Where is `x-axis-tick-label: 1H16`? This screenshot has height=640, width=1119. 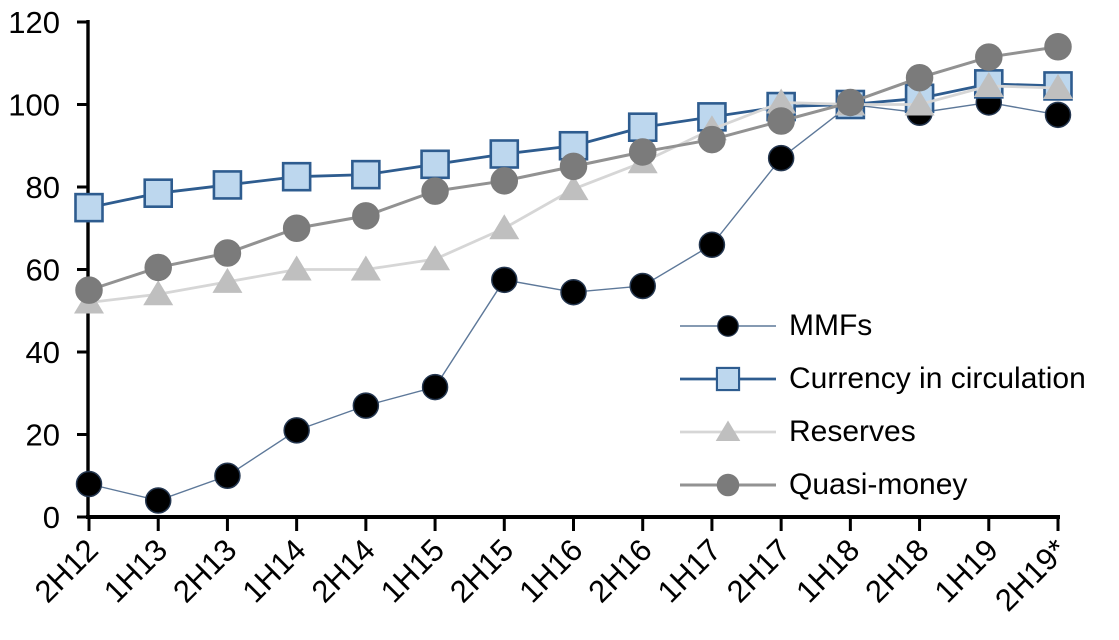 x-axis-tick-label: 1H16 is located at coordinates (550, 570).